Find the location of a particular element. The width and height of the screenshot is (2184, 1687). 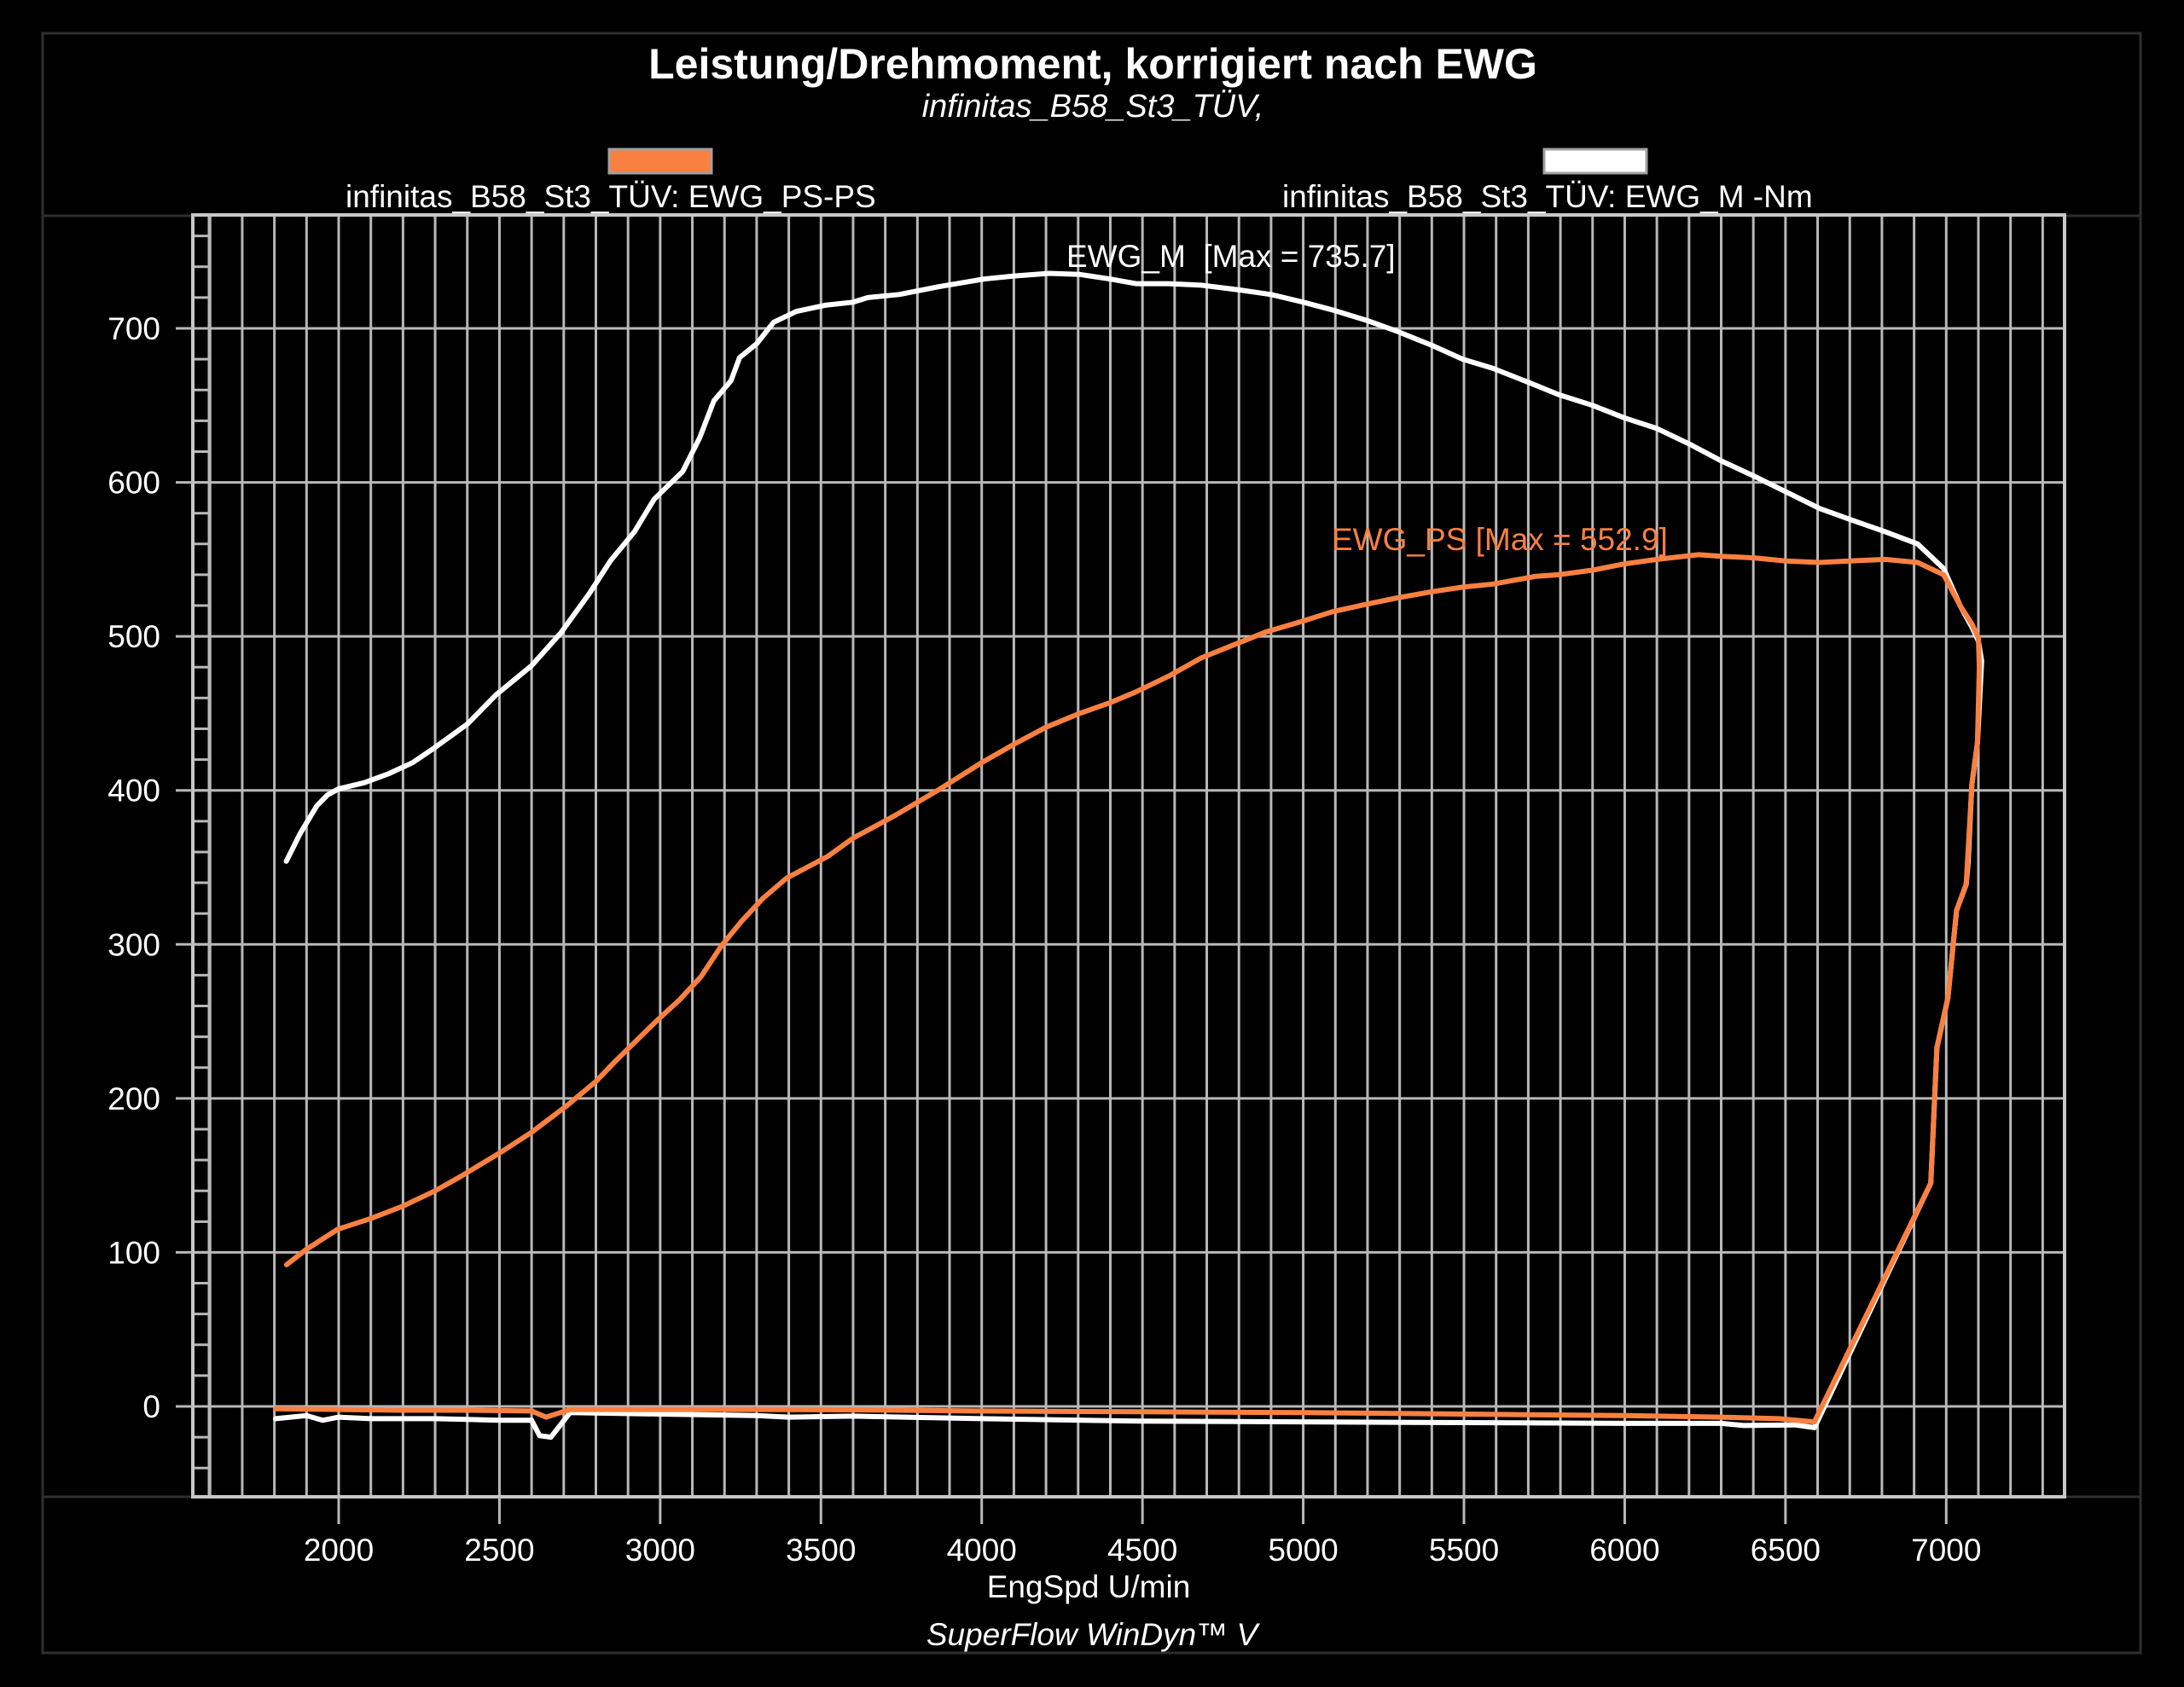

torque-max-annotation: EWG_M [Max = 735.7] is located at coordinates (1231, 256).